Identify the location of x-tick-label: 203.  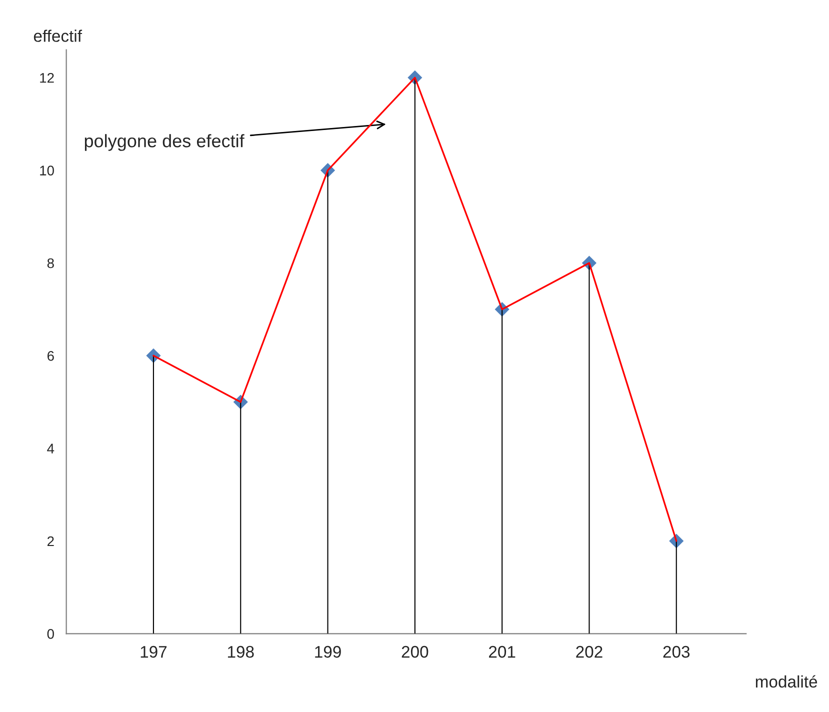
(676, 652).